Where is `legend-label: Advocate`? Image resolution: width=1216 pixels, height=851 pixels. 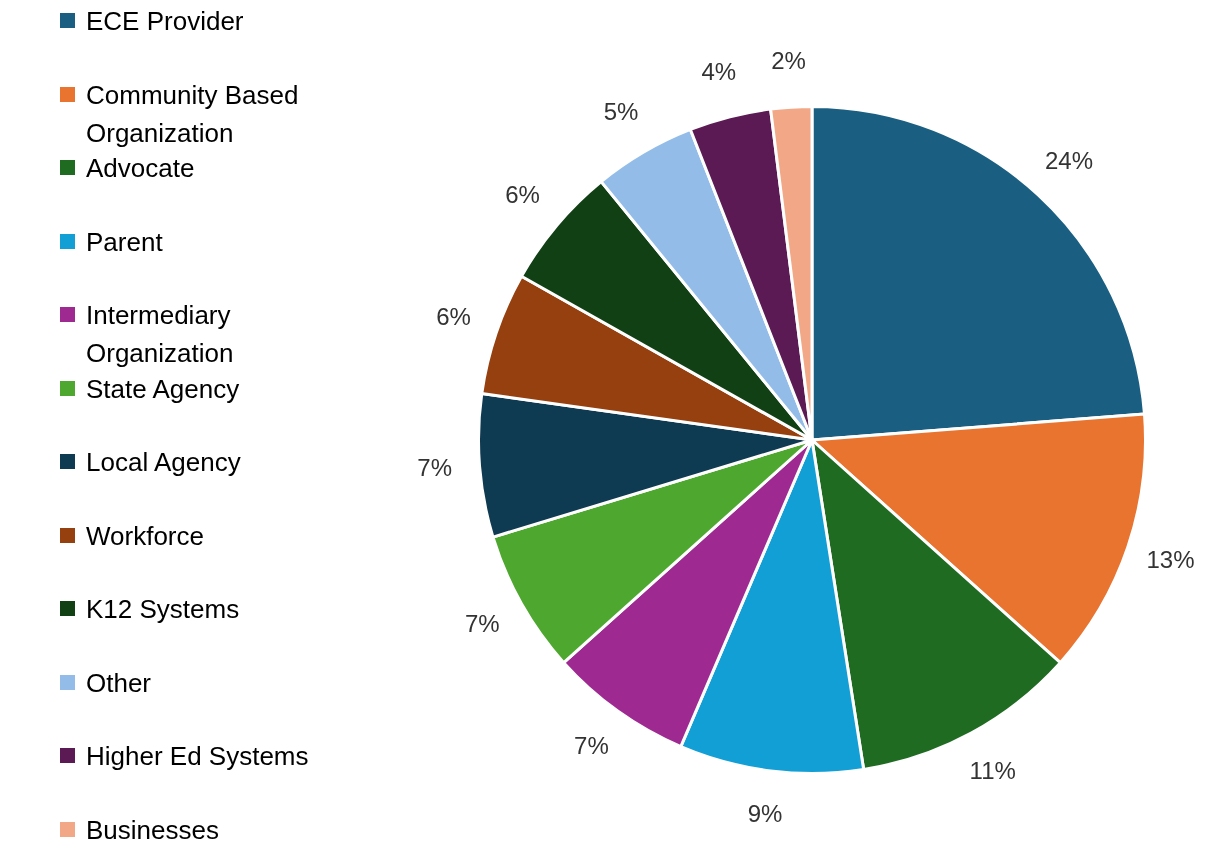 legend-label: Advocate is located at coordinates (141, 168).